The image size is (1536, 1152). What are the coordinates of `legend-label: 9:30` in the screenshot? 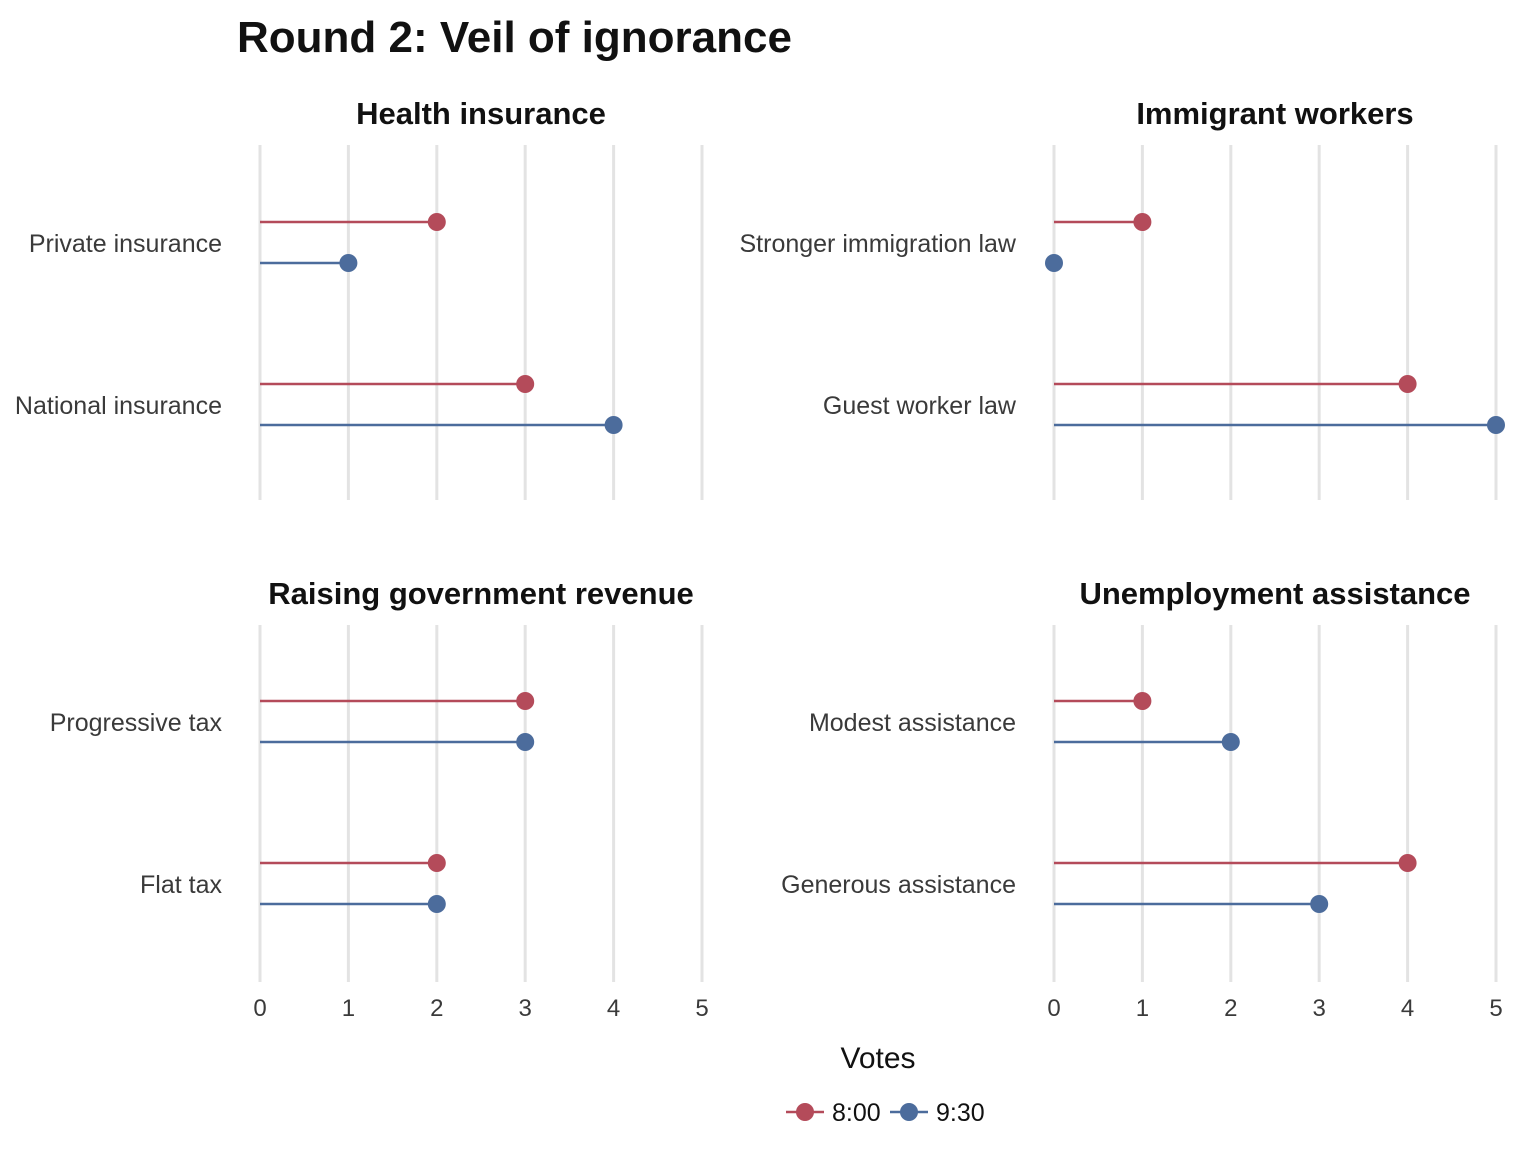 It's located at (960, 1113).